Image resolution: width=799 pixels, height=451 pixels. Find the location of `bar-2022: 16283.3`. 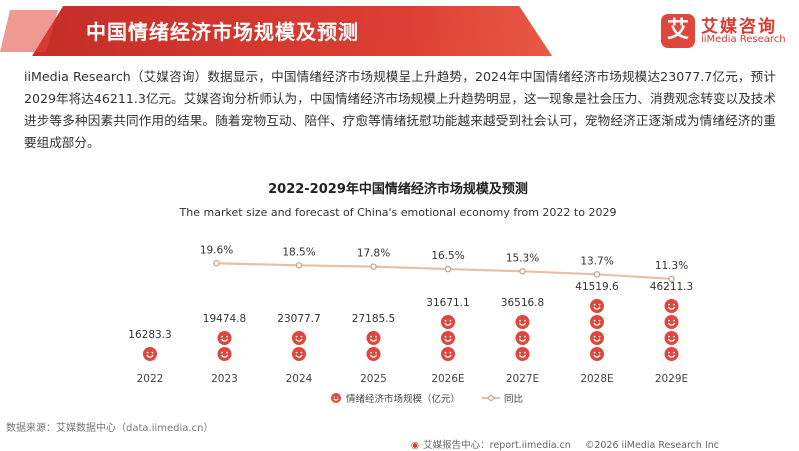

bar-2022: 16283.3 is located at coordinates (150, 345).